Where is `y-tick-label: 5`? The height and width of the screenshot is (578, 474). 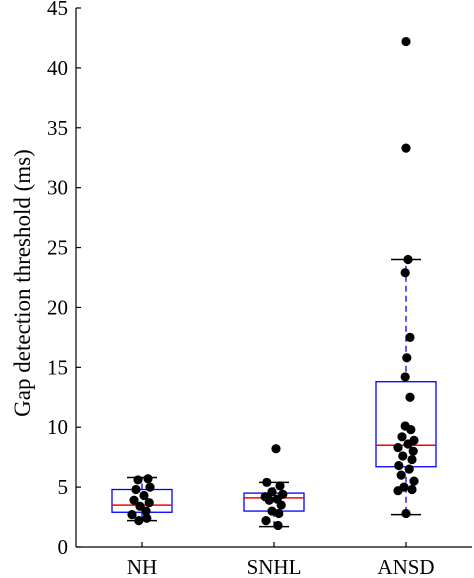 y-tick-label: 5 is located at coordinates (63, 487).